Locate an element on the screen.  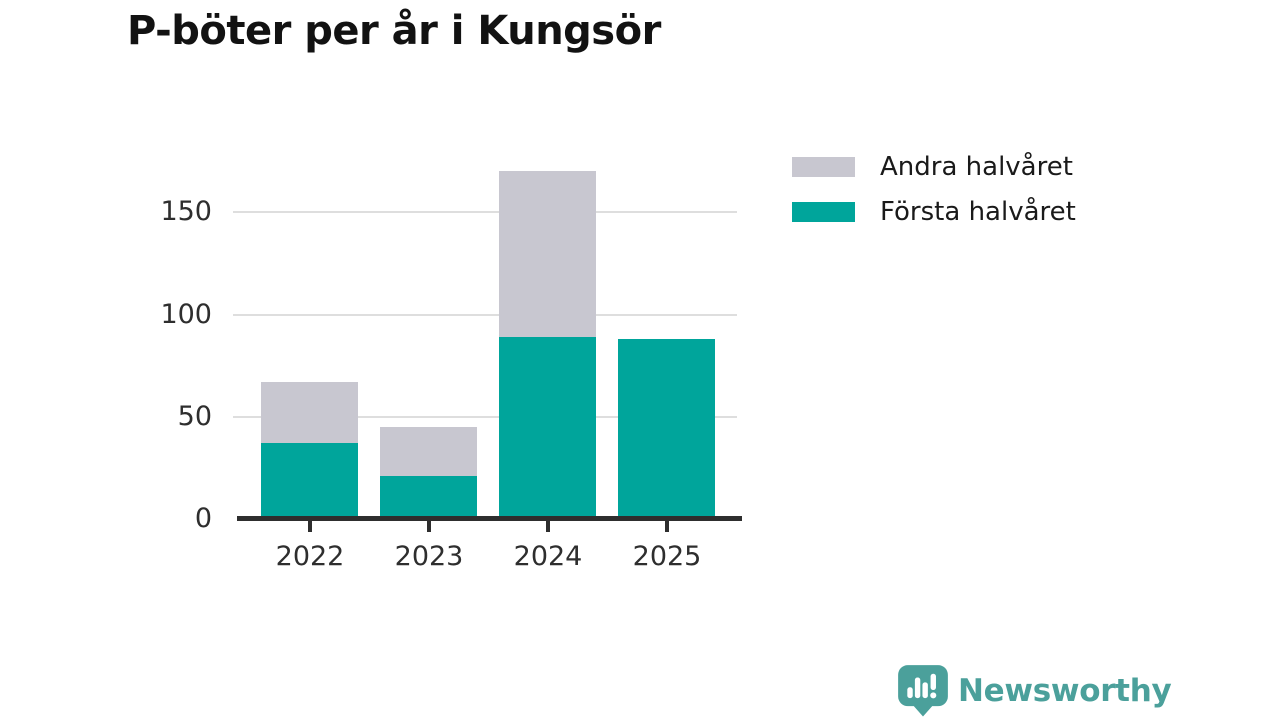
newsworthy-logo: Newsworthy is located at coordinates (1034, 690).